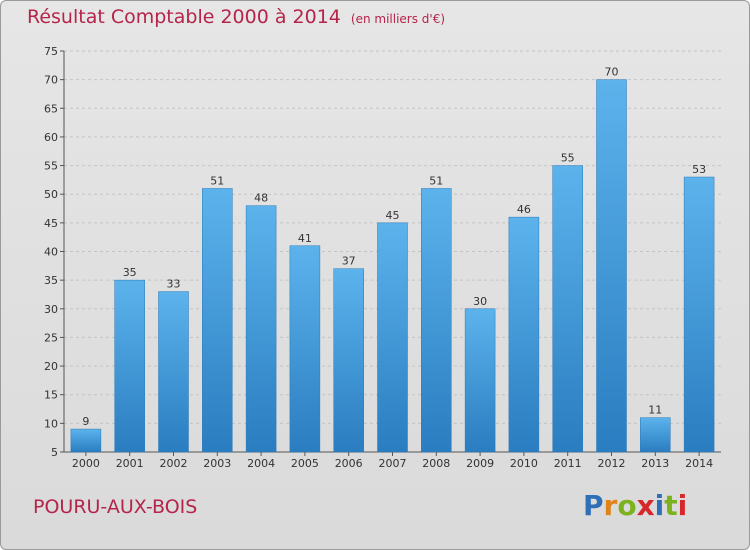 The image size is (750, 550). Describe the element at coordinates (174, 463) in the screenshot. I see `x-tick-label: 2002` at that location.